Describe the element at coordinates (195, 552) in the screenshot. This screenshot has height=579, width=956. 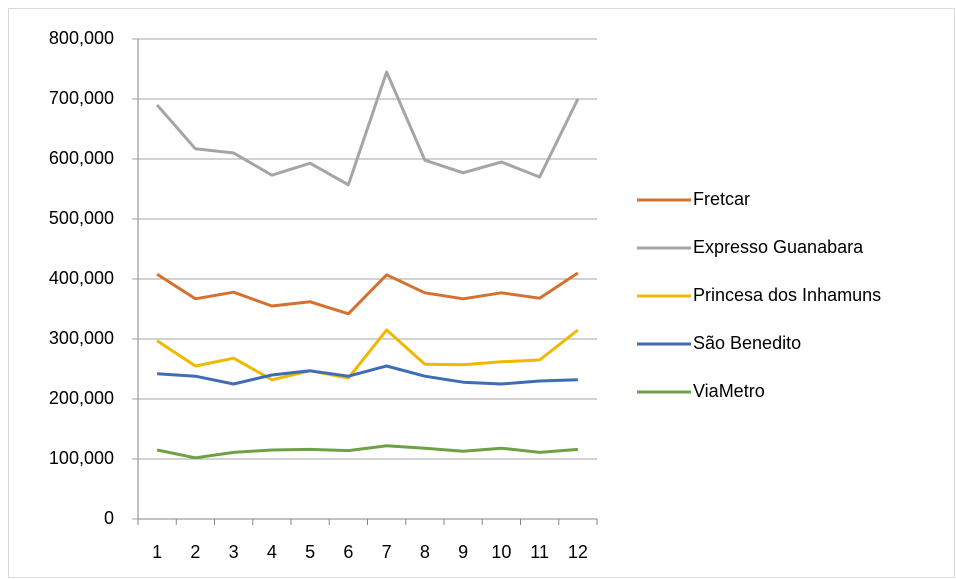
I see `x-tick-label: 2` at that location.